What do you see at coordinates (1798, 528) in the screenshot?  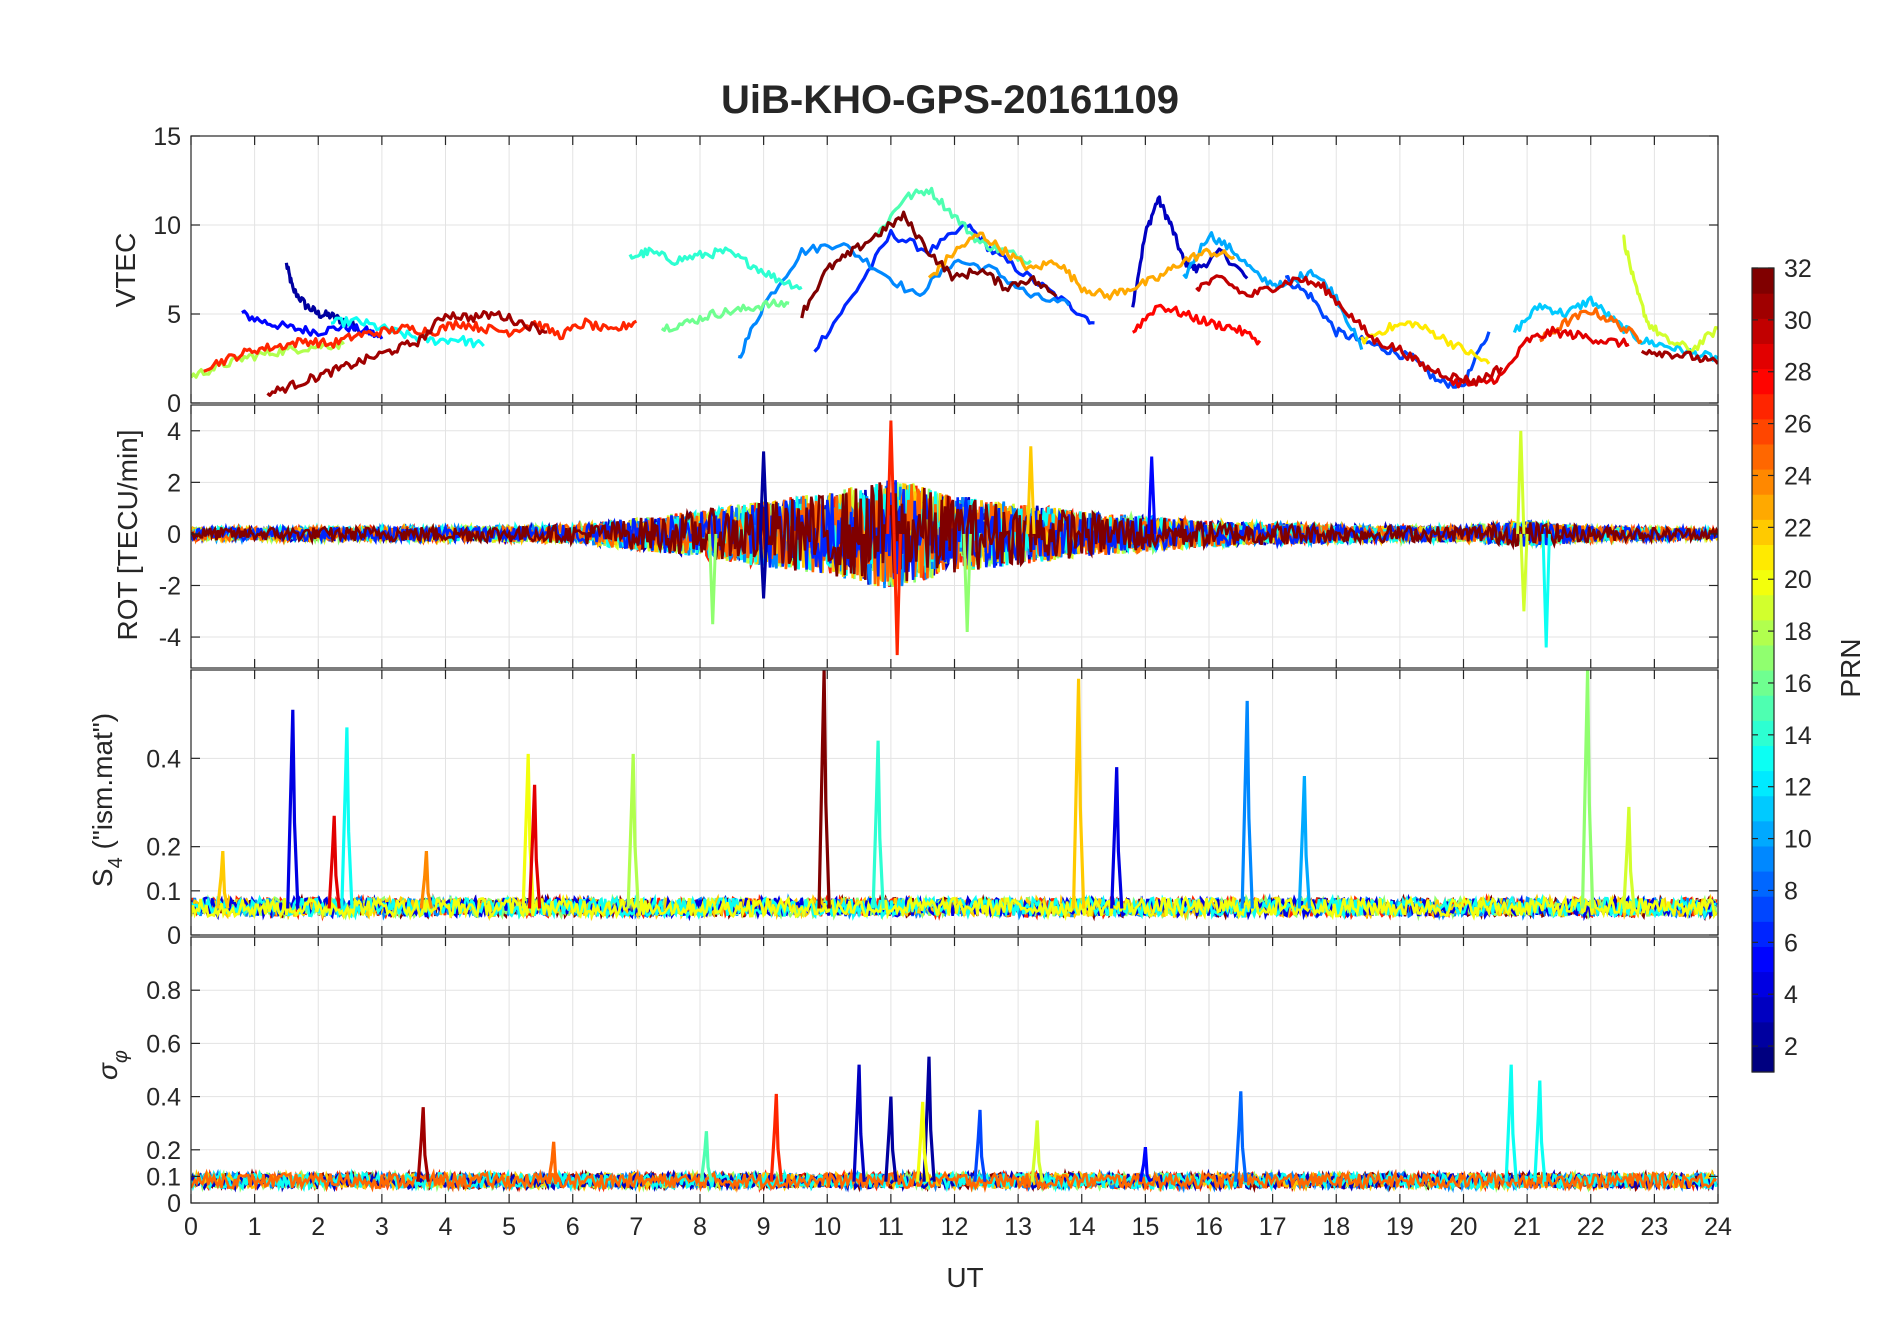 I see `colorbar-tick-label: 22` at bounding box center [1798, 528].